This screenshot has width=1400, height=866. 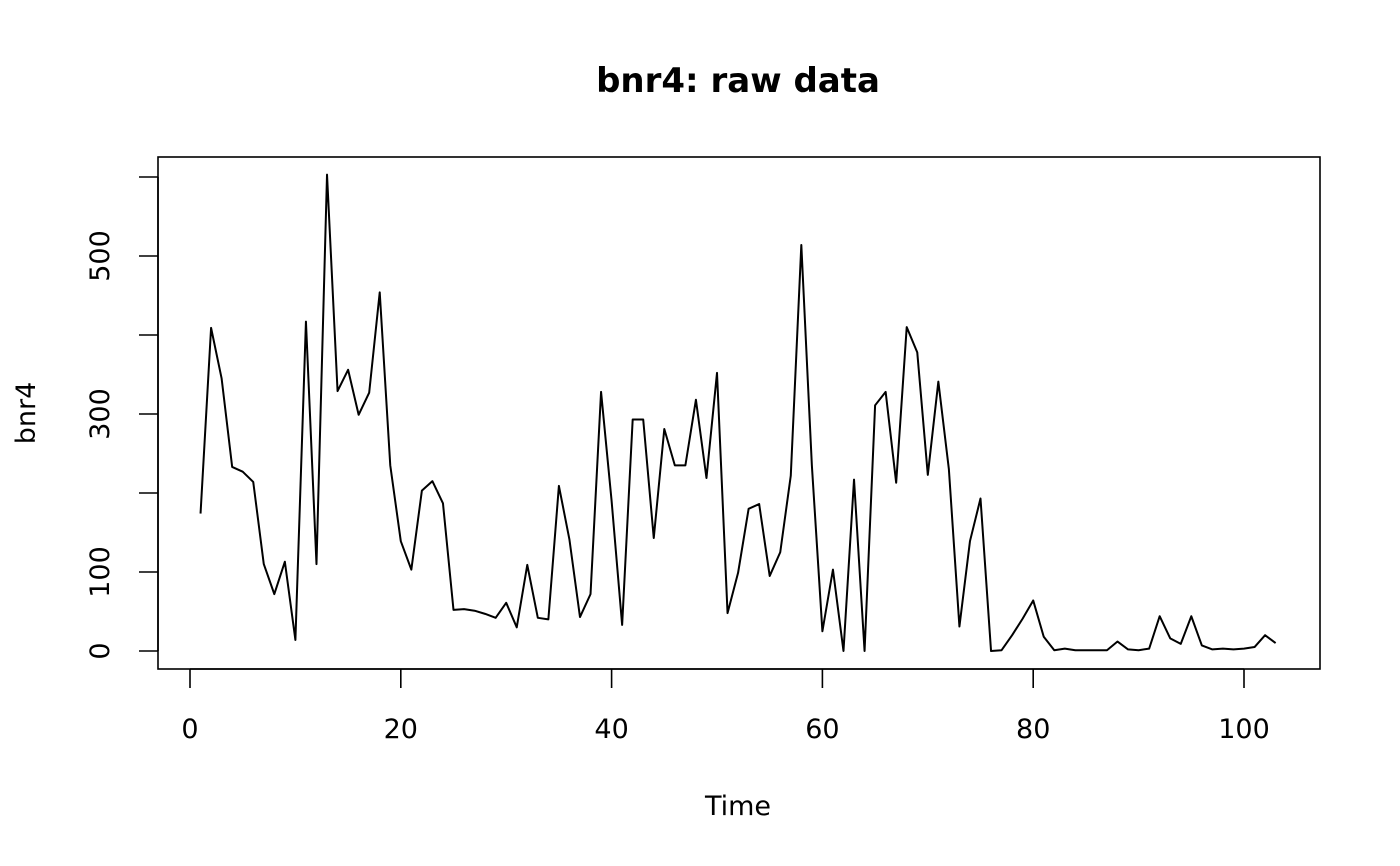 What do you see at coordinates (100, 650) in the screenshot?
I see `y-tick-label: 0` at bounding box center [100, 650].